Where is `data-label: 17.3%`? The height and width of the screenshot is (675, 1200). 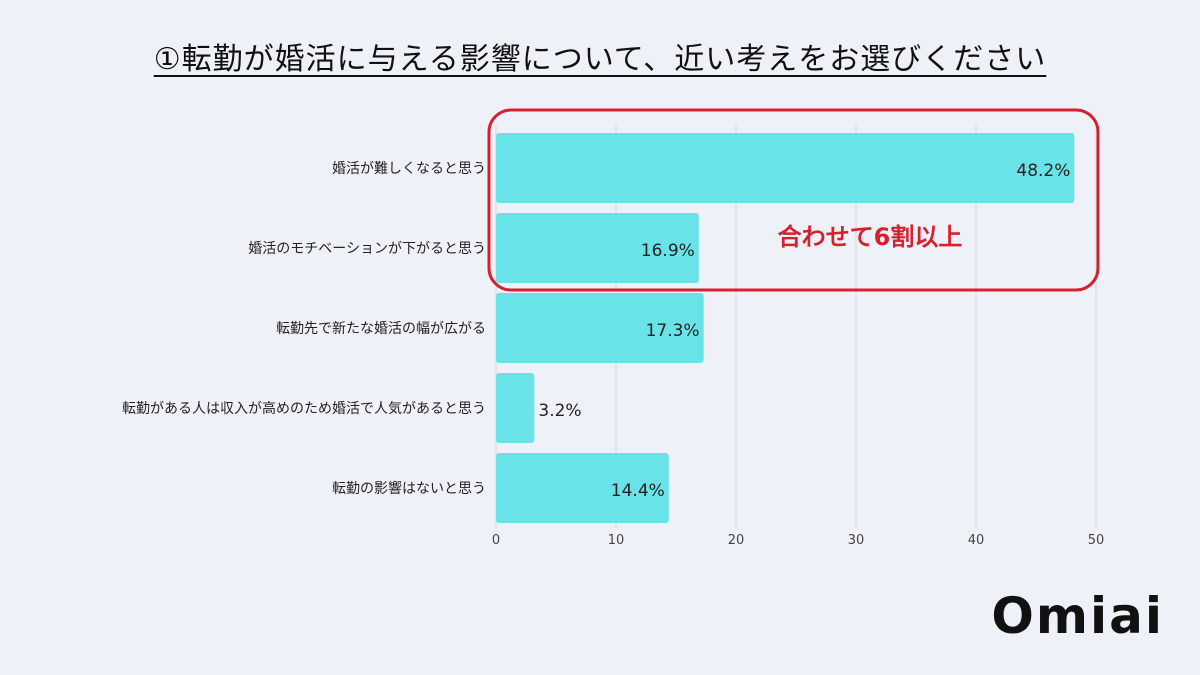 data-label: 17.3% is located at coordinates (673, 331).